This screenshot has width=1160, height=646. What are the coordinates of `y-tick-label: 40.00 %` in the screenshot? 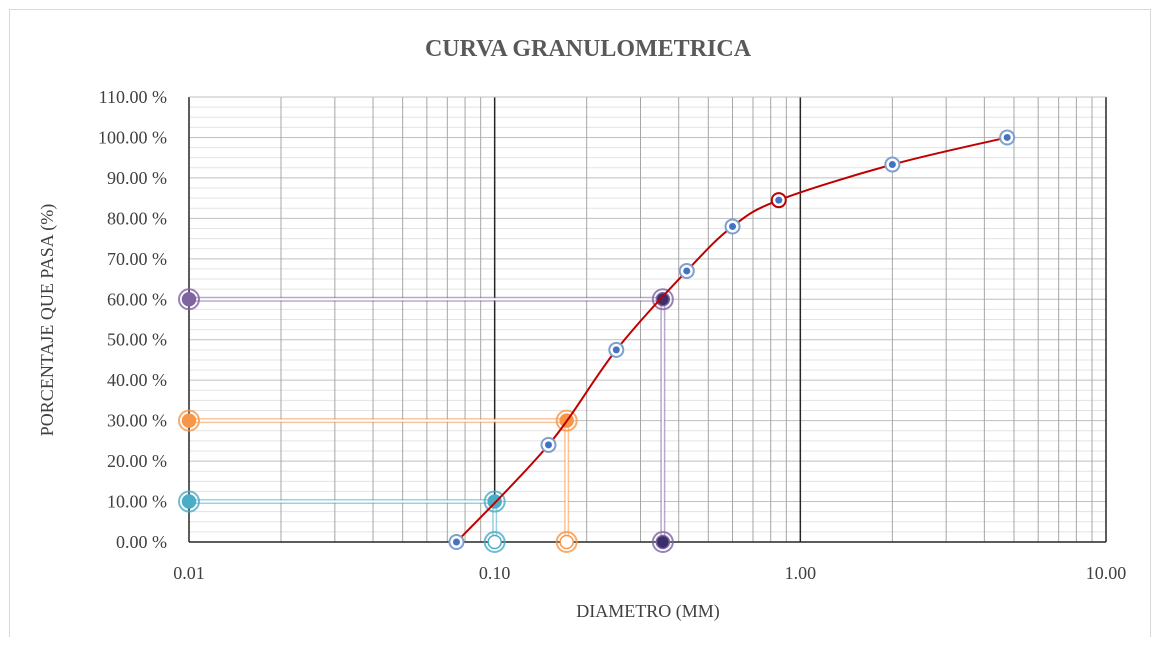 It's located at (137, 380).